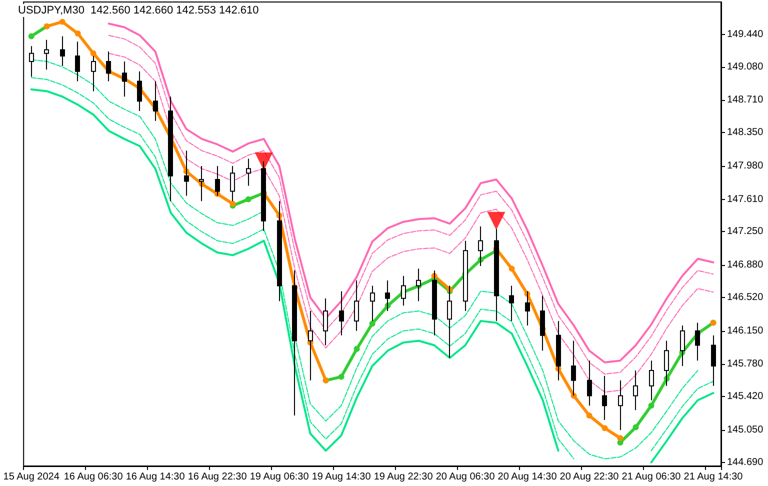  What do you see at coordinates (745, 66) in the screenshot?
I see `y-tick-label: 149.080` at bounding box center [745, 66].